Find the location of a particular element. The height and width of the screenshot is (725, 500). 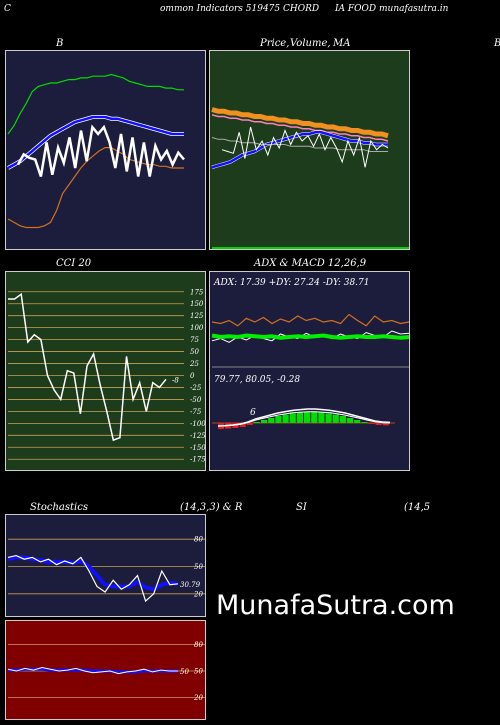

bb-title: B is located at coordinates (60, 43).